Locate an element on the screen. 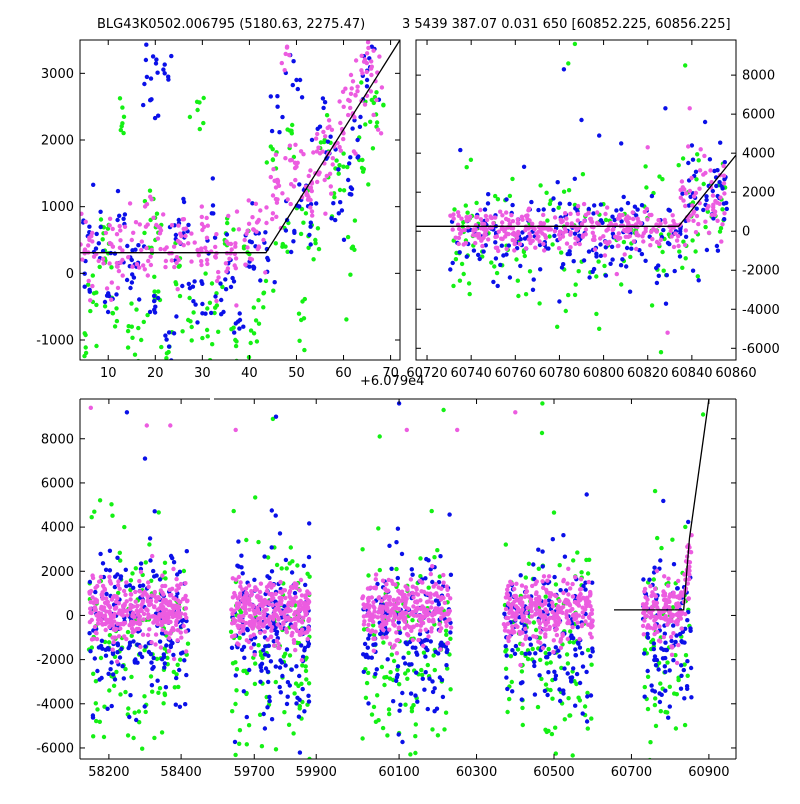  top-left-xtick-label: 10 is located at coordinates (108, 373).